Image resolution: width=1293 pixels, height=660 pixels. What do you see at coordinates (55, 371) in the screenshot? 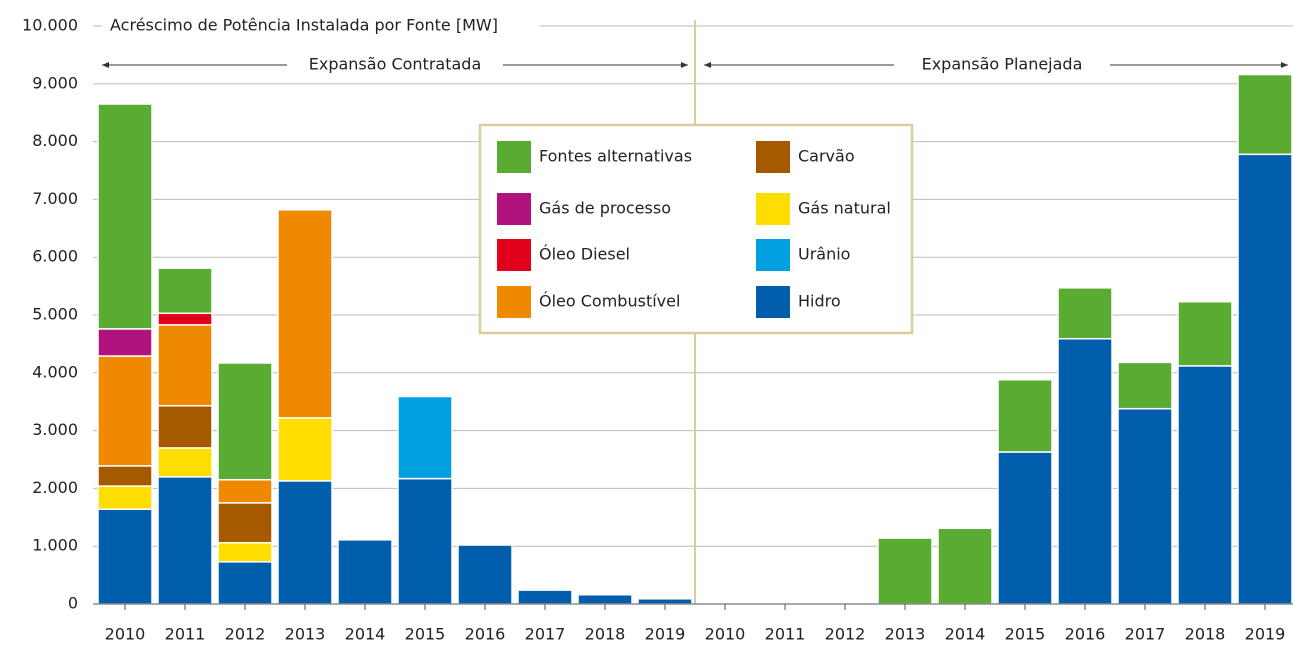
I see `y-tick-label: 4.000` at bounding box center [55, 371].